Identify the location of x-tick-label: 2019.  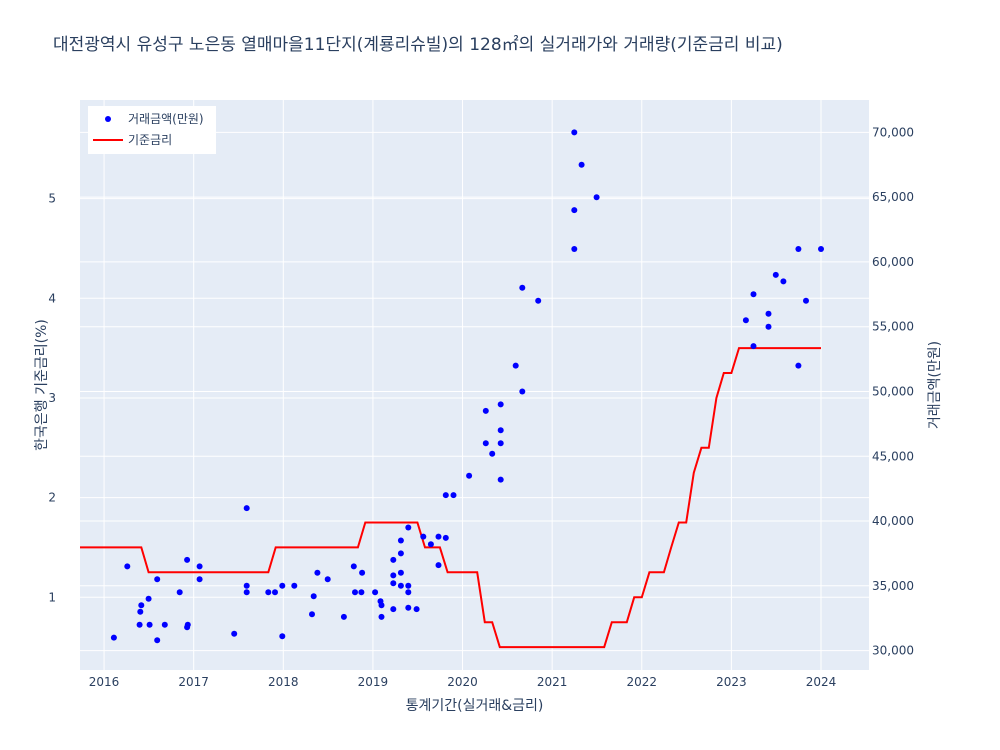
(373, 682).